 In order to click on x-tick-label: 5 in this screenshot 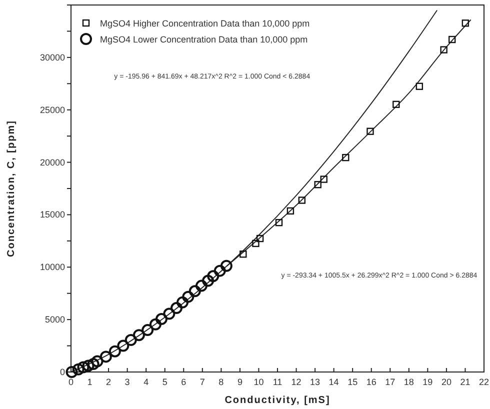, I will do `click(165, 382)`.